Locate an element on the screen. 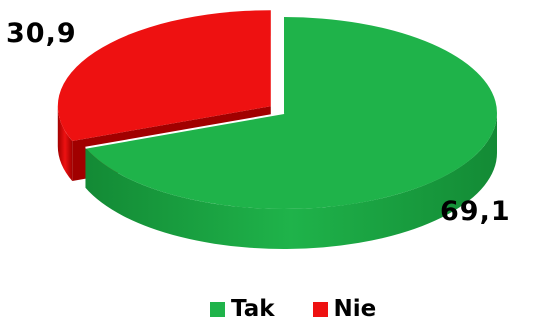 The image size is (558, 331). legend-item-nie: Nie is located at coordinates (345, 309).